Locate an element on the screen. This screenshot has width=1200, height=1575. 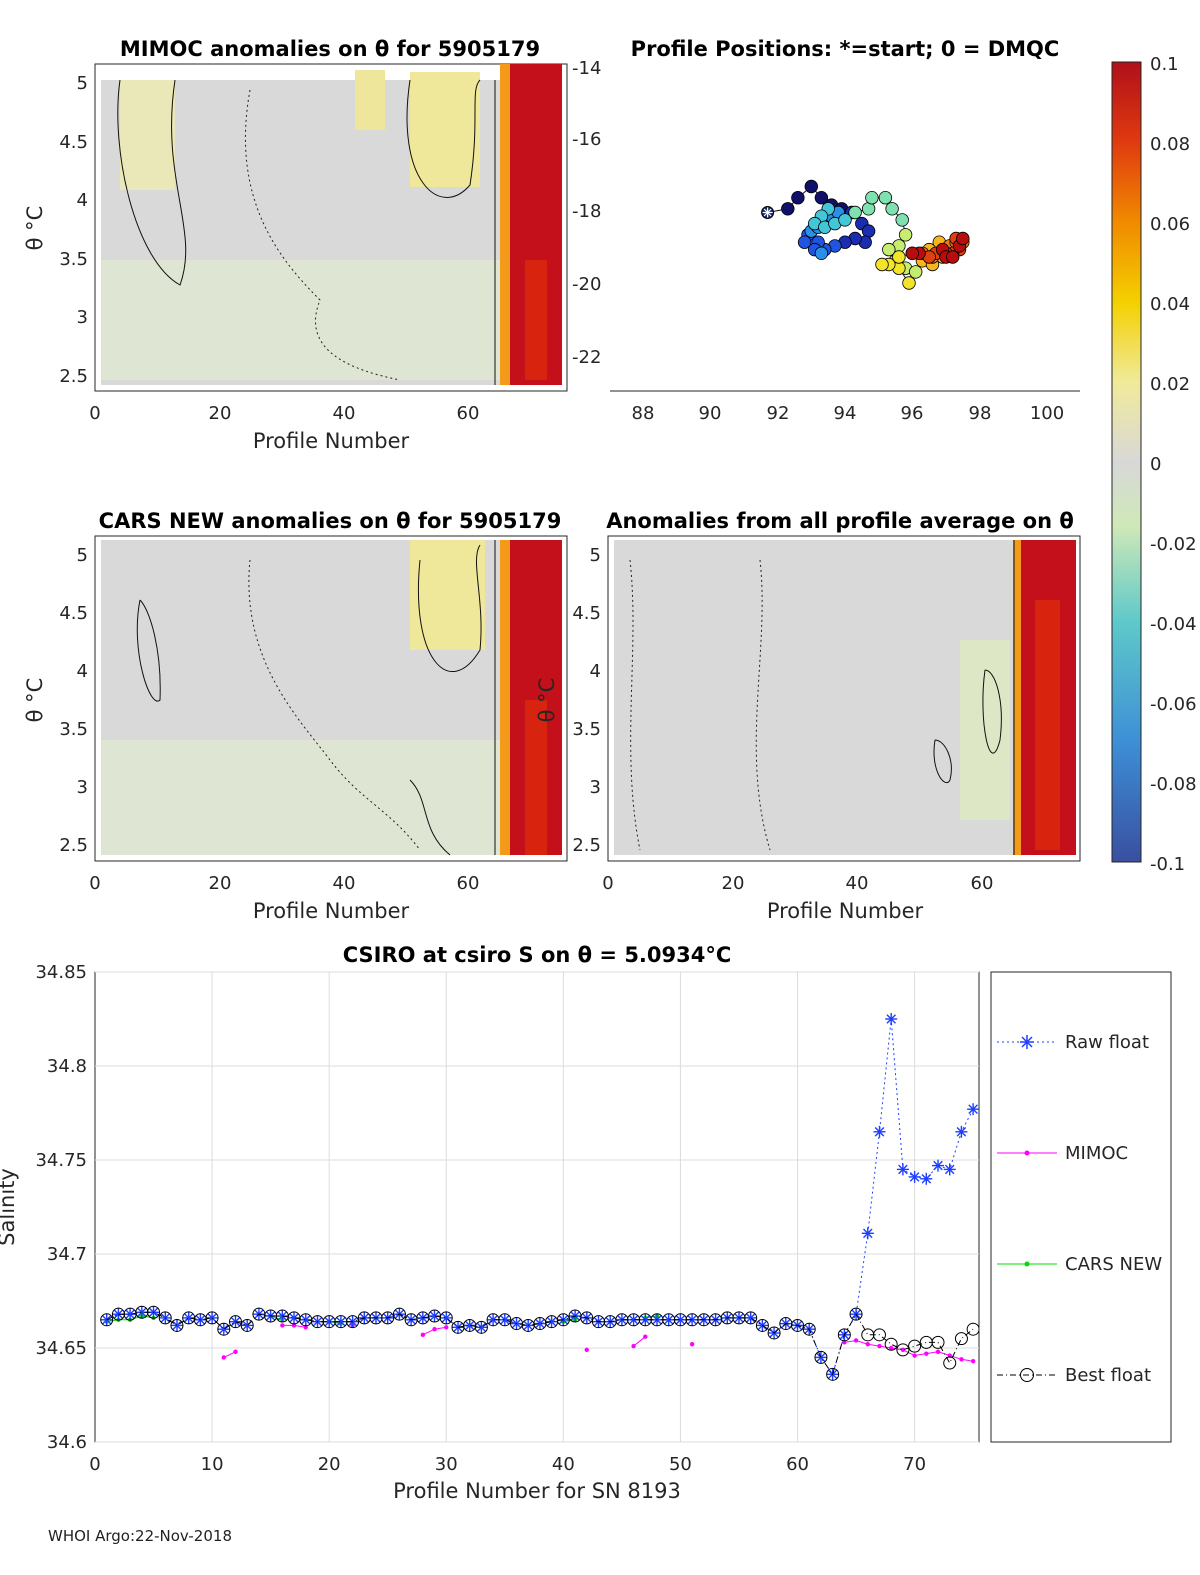
ytick: 34.7 is located at coordinates (67, 1254).